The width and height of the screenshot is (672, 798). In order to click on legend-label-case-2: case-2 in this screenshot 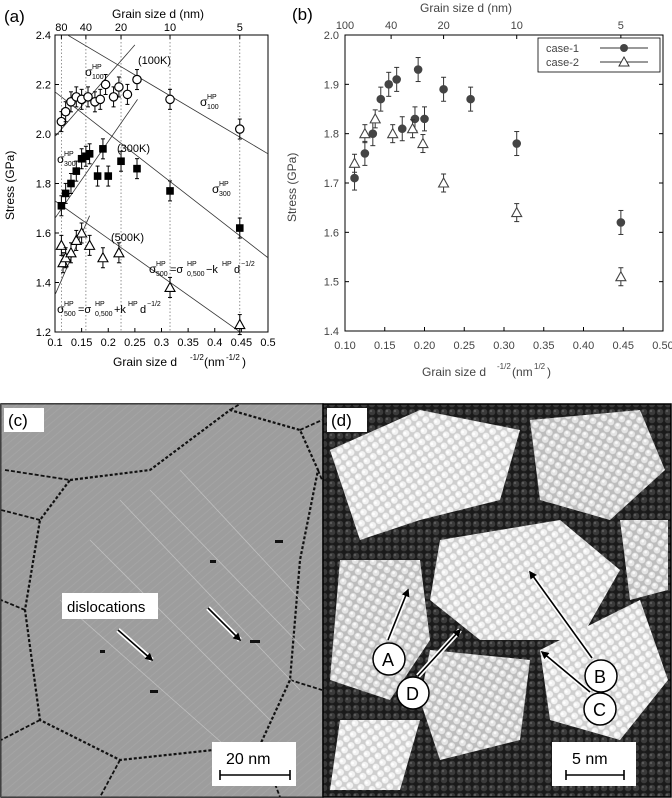, I will do `click(562, 63)`.